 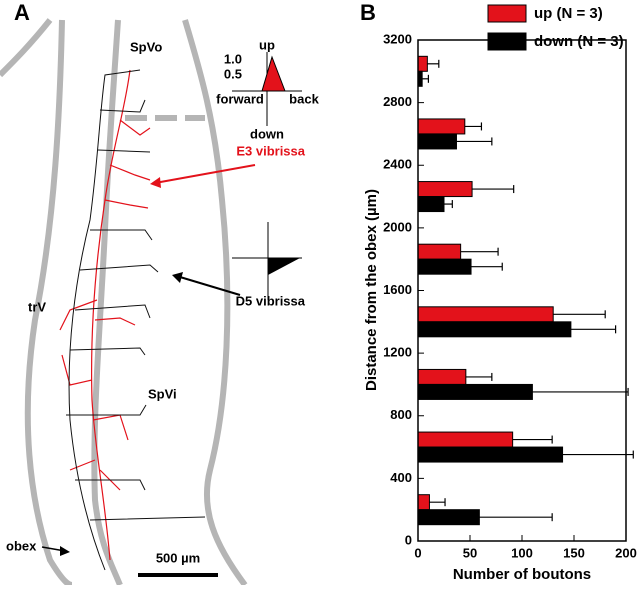 I want to click on y-tick-label: 0, so click(x=408, y=539).